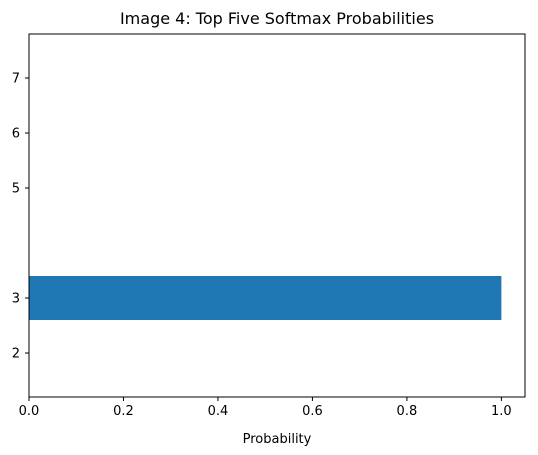  Describe the element at coordinates (29, 411) in the screenshot. I see `x-tick-label: 0.0` at that location.